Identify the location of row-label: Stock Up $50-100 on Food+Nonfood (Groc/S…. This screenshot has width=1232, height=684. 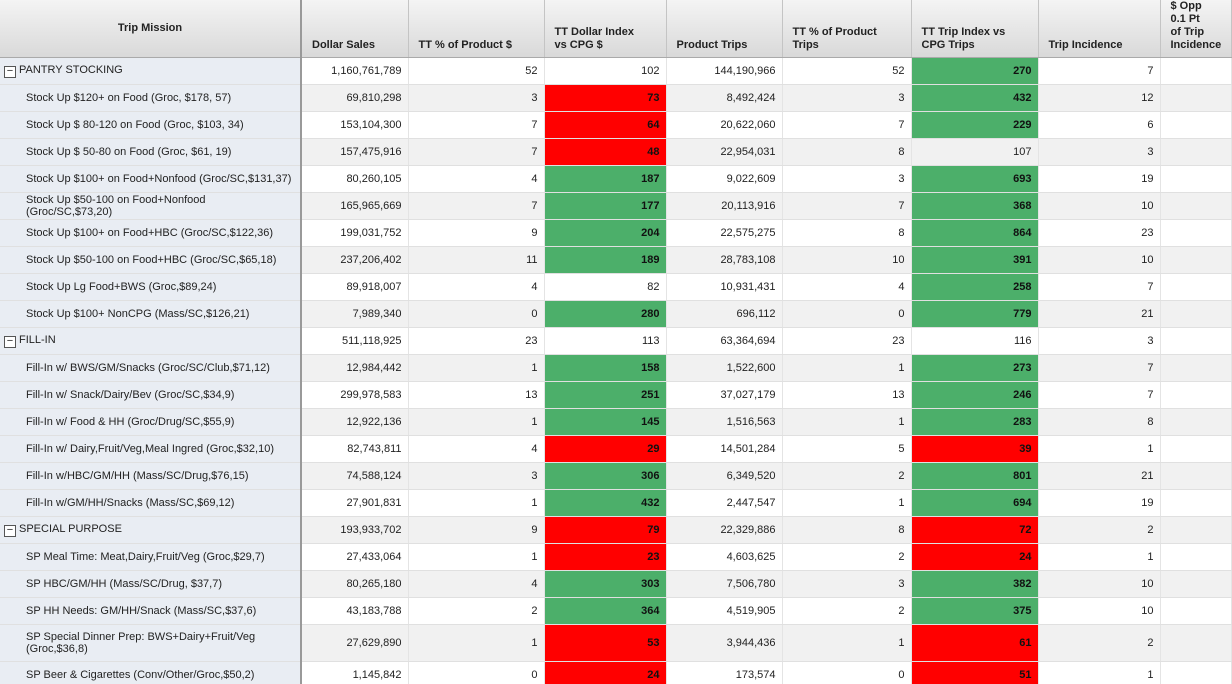
(151, 206).